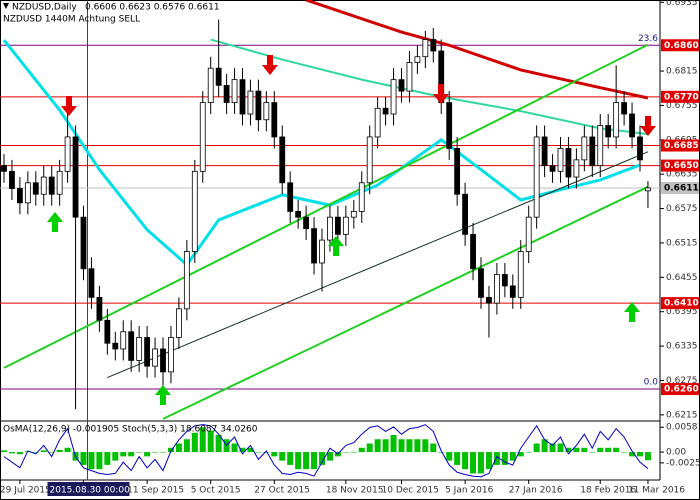  I want to click on ohlc-info: 0.6606 0.6623 0.6576 0.6611, so click(152, 8).